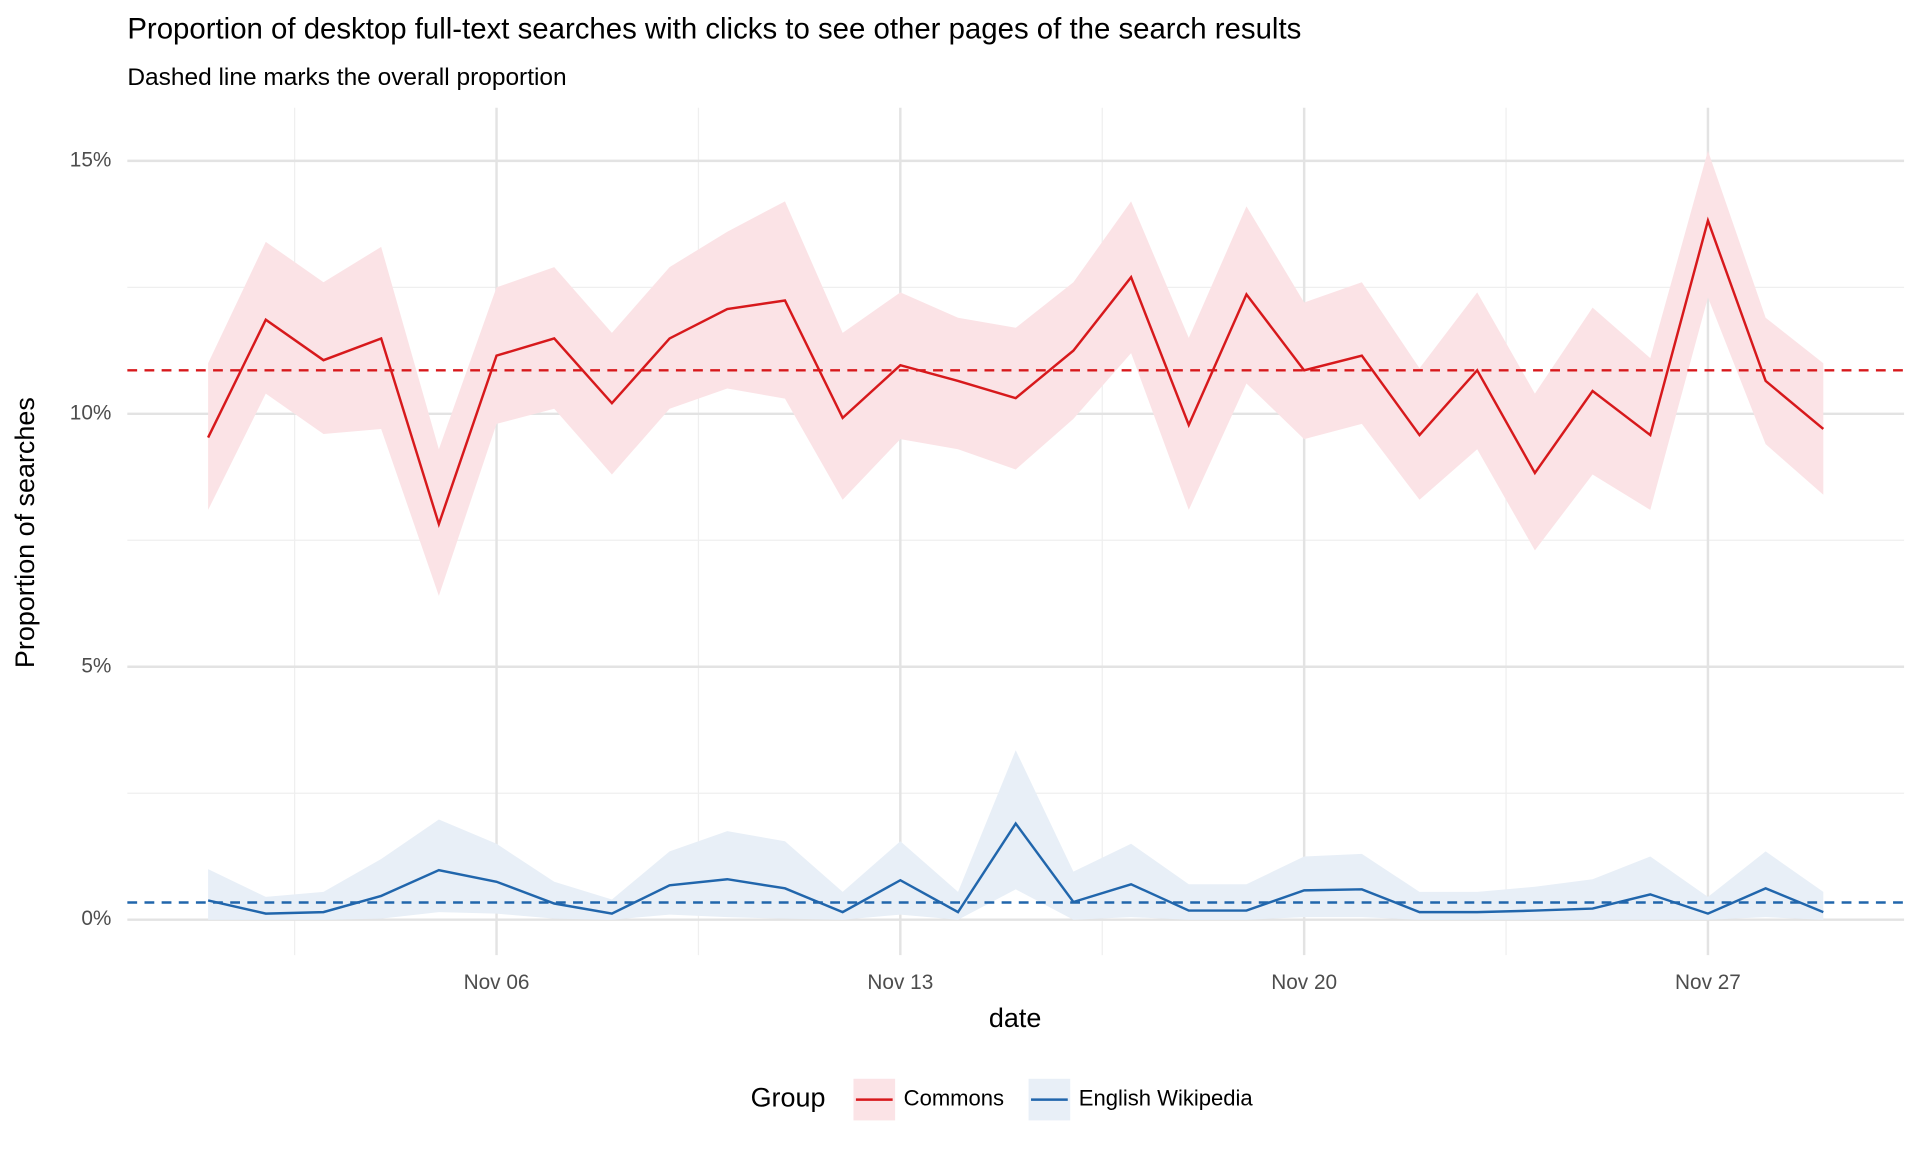 This screenshot has height=1152, width=1920. I want to click on legend-title: Group, so click(788, 1098).